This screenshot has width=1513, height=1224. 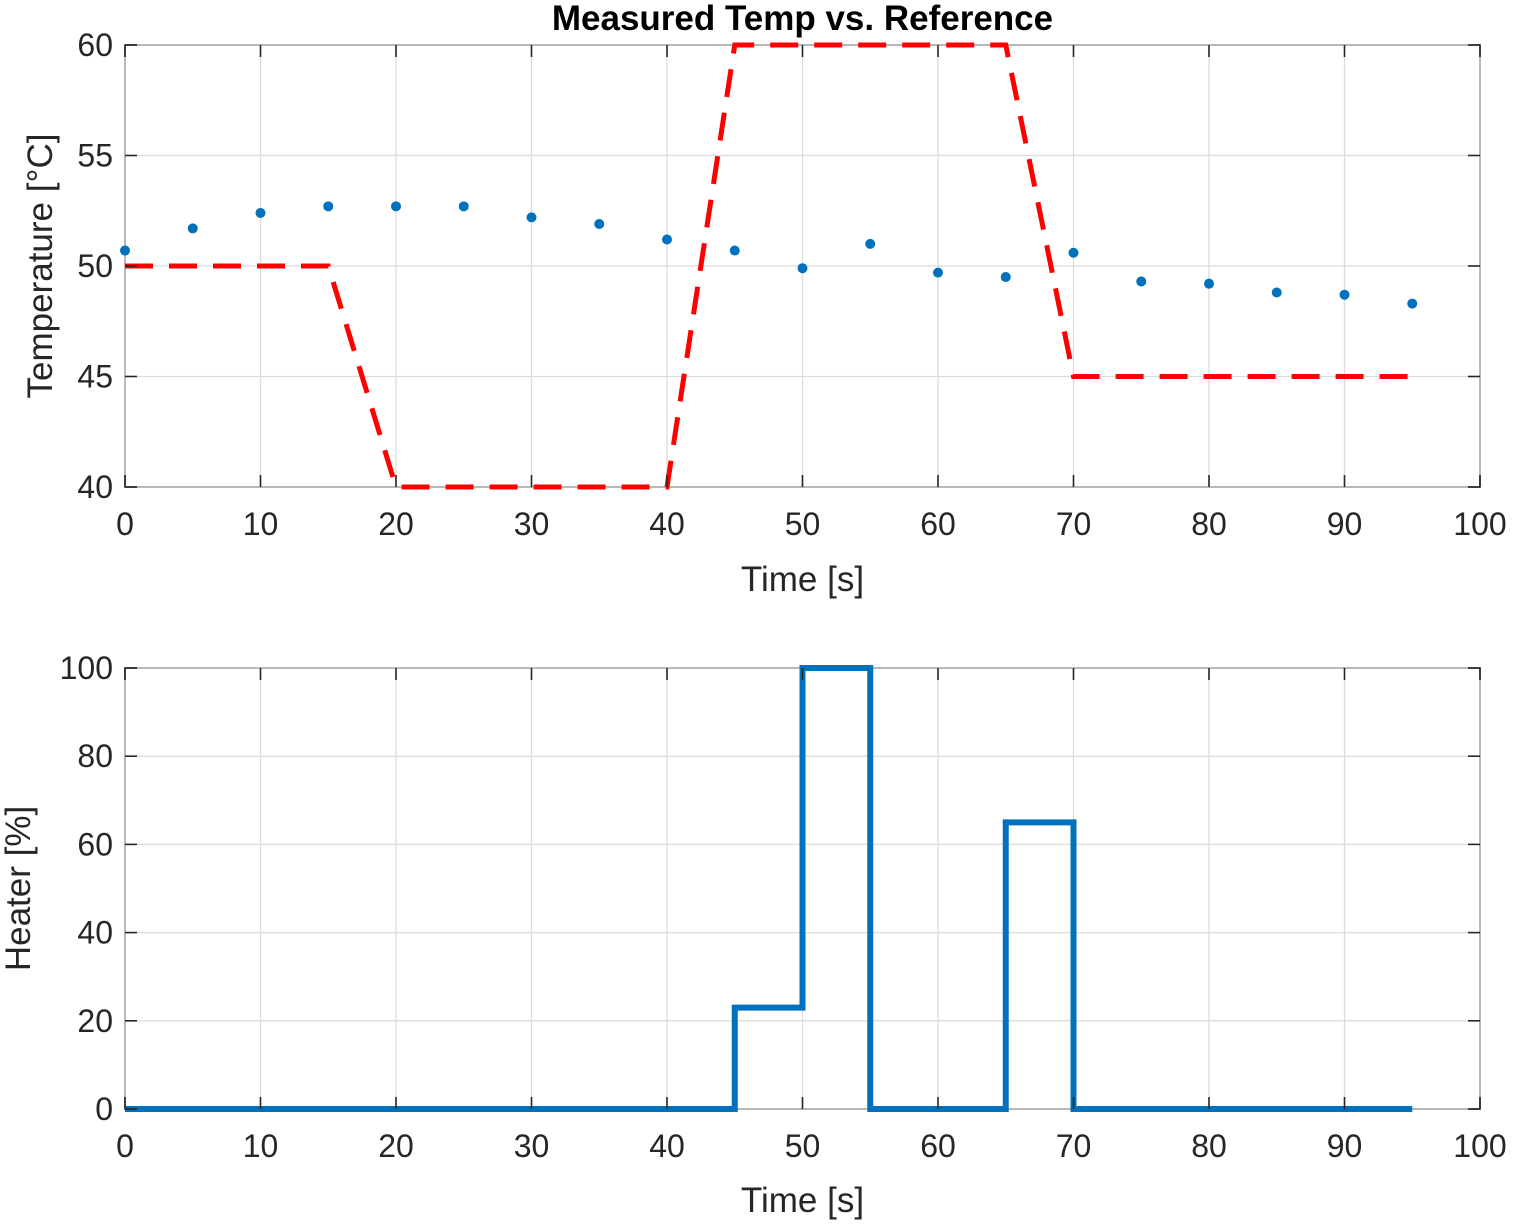 What do you see at coordinates (95, 756) in the screenshot?
I see `y-tick-label: 80` at bounding box center [95, 756].